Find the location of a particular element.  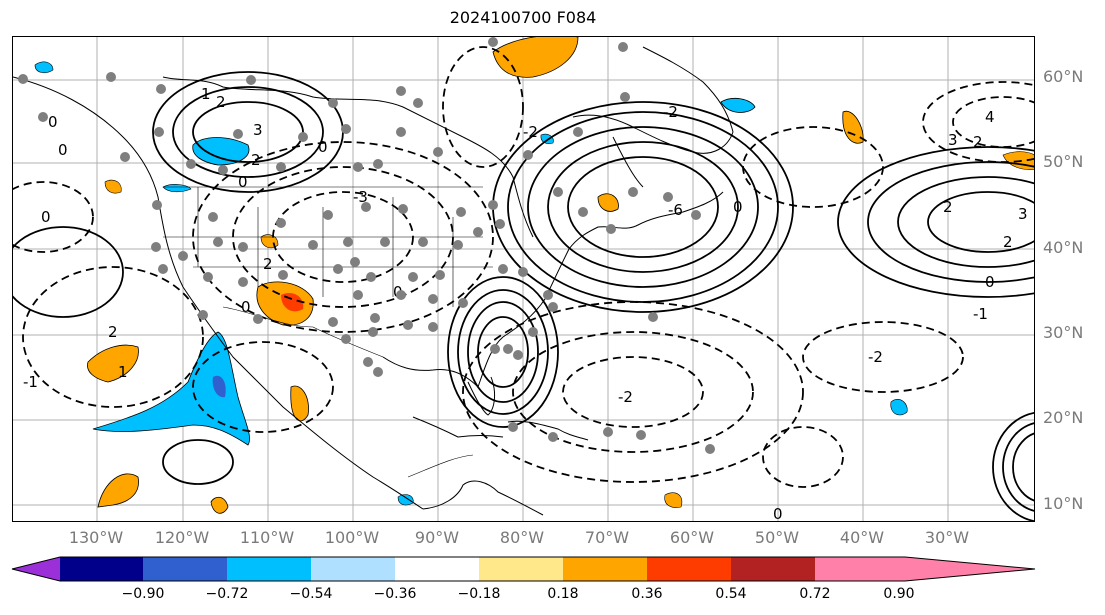

lat-label-10n: 10°N is located at coordinates (1063, 503).